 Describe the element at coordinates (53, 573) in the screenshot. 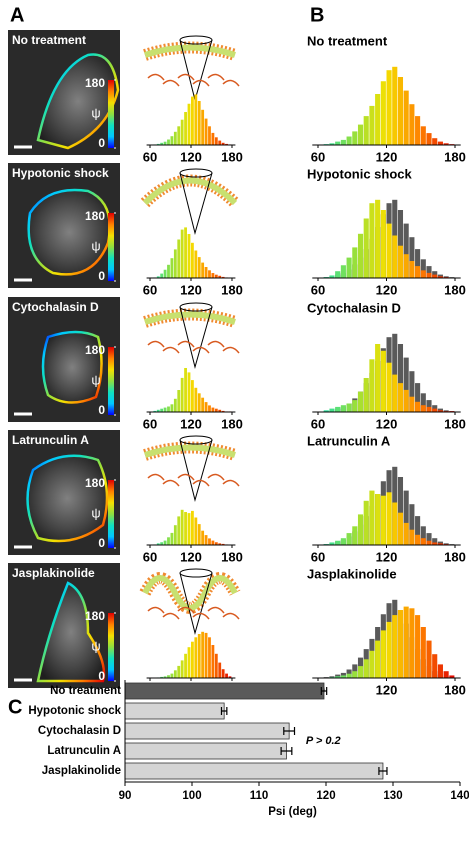

I see `image-title: Jasplakinolide` at that location.